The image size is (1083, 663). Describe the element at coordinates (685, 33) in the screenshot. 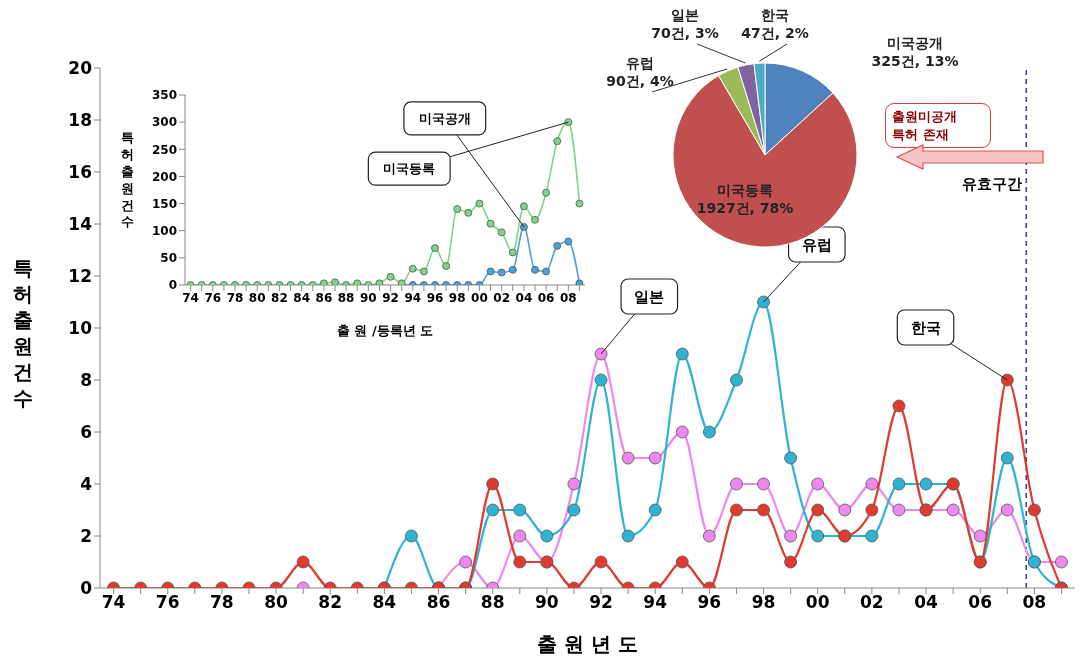

I see `data-label: 70건, 3%` at that location.